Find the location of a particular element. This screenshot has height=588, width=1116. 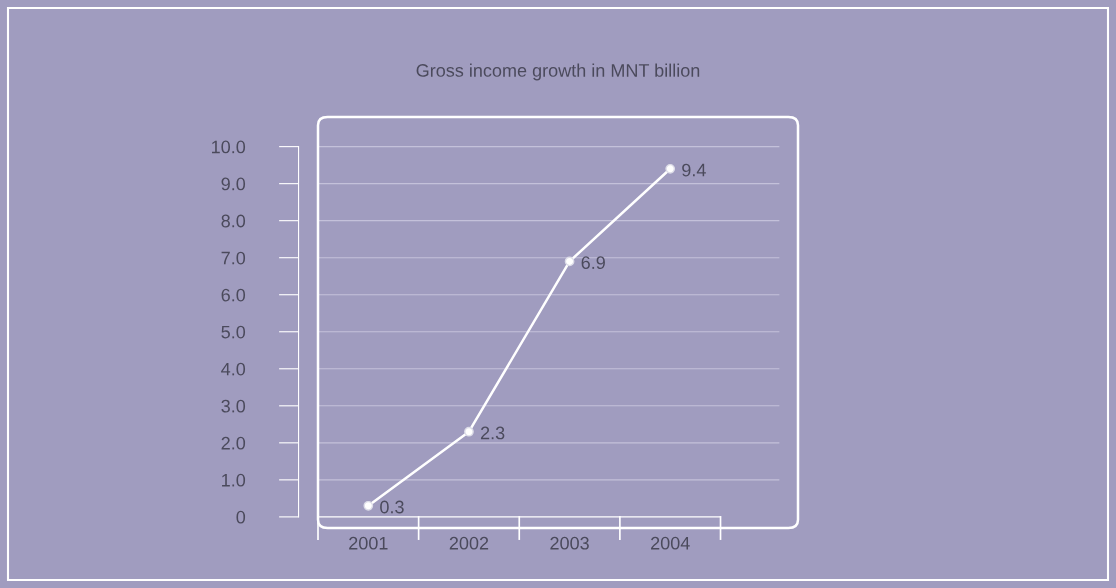

data-label: 0.3 is located at coordinates (392, 507).